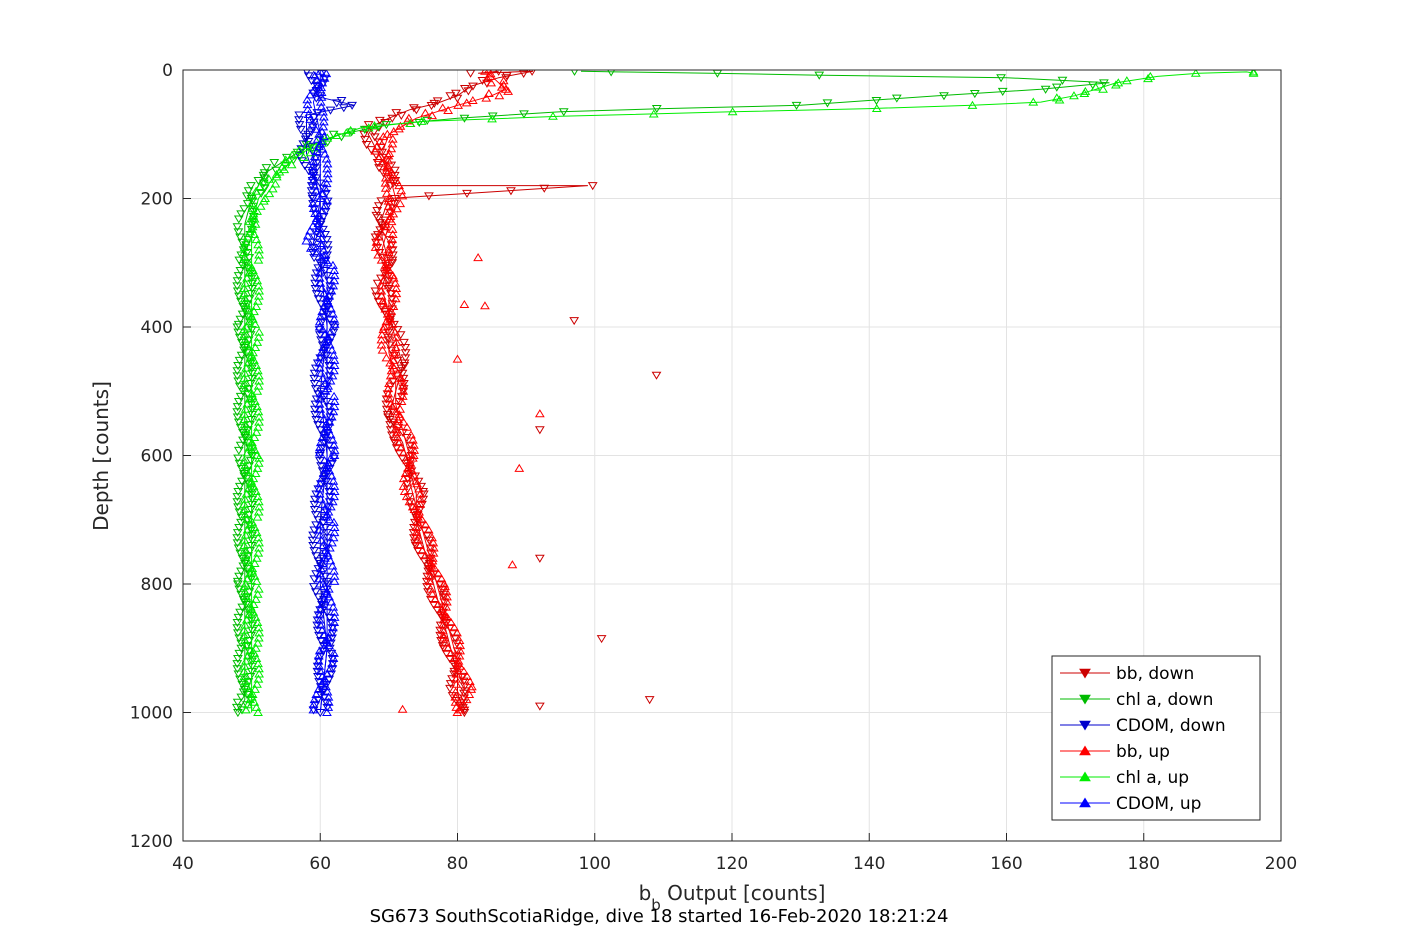 This screenshot has height=945, width=1417. I want to click on legend-marker, so click(1085, 776).